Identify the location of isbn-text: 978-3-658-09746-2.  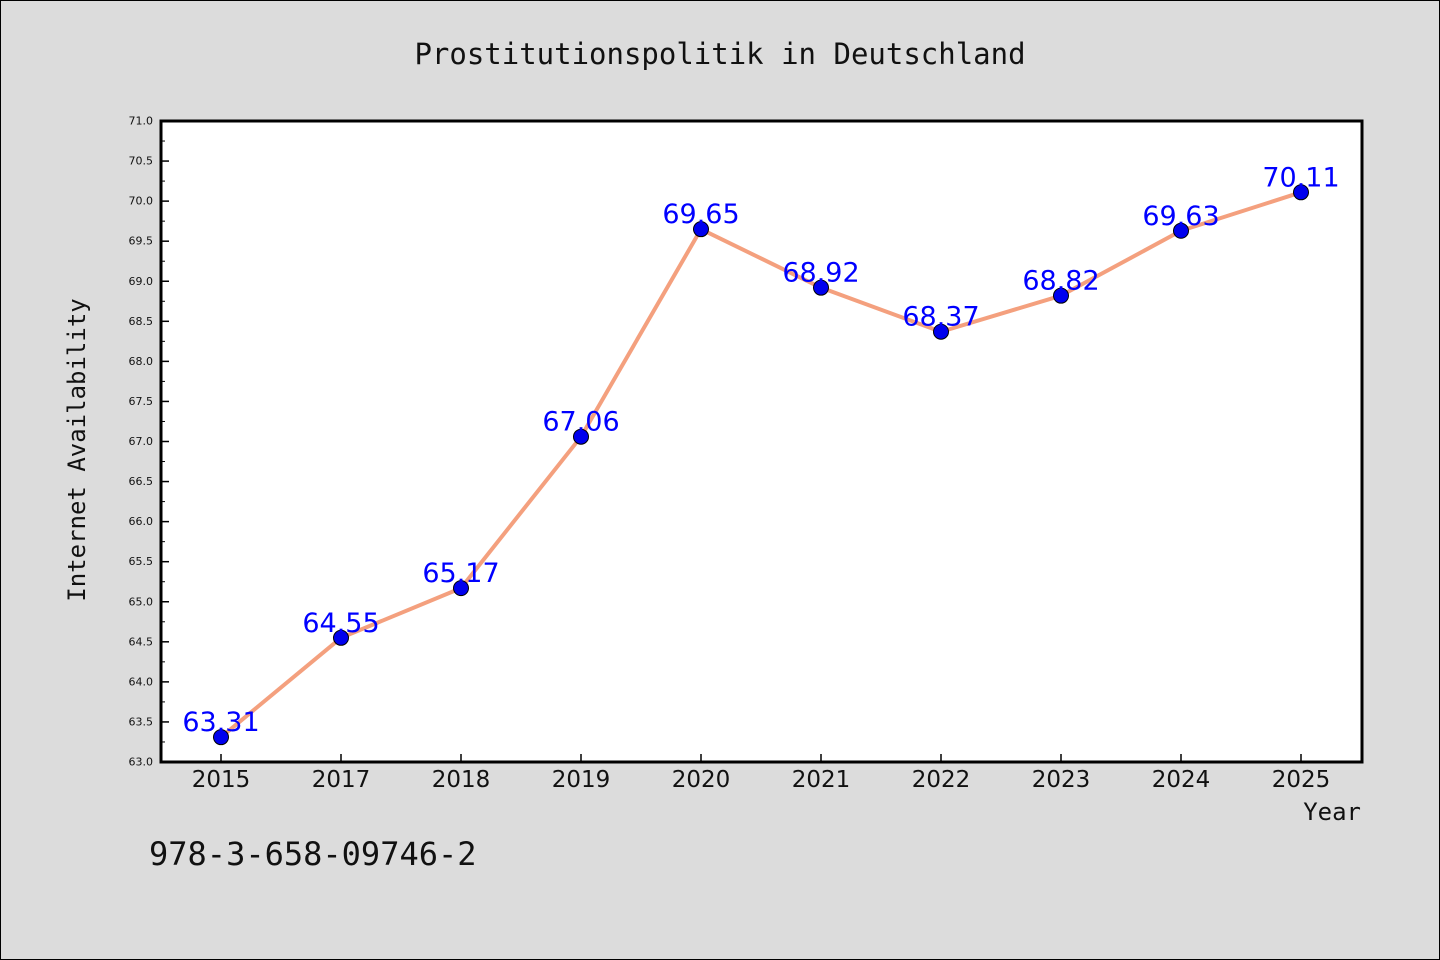
(313, 854).